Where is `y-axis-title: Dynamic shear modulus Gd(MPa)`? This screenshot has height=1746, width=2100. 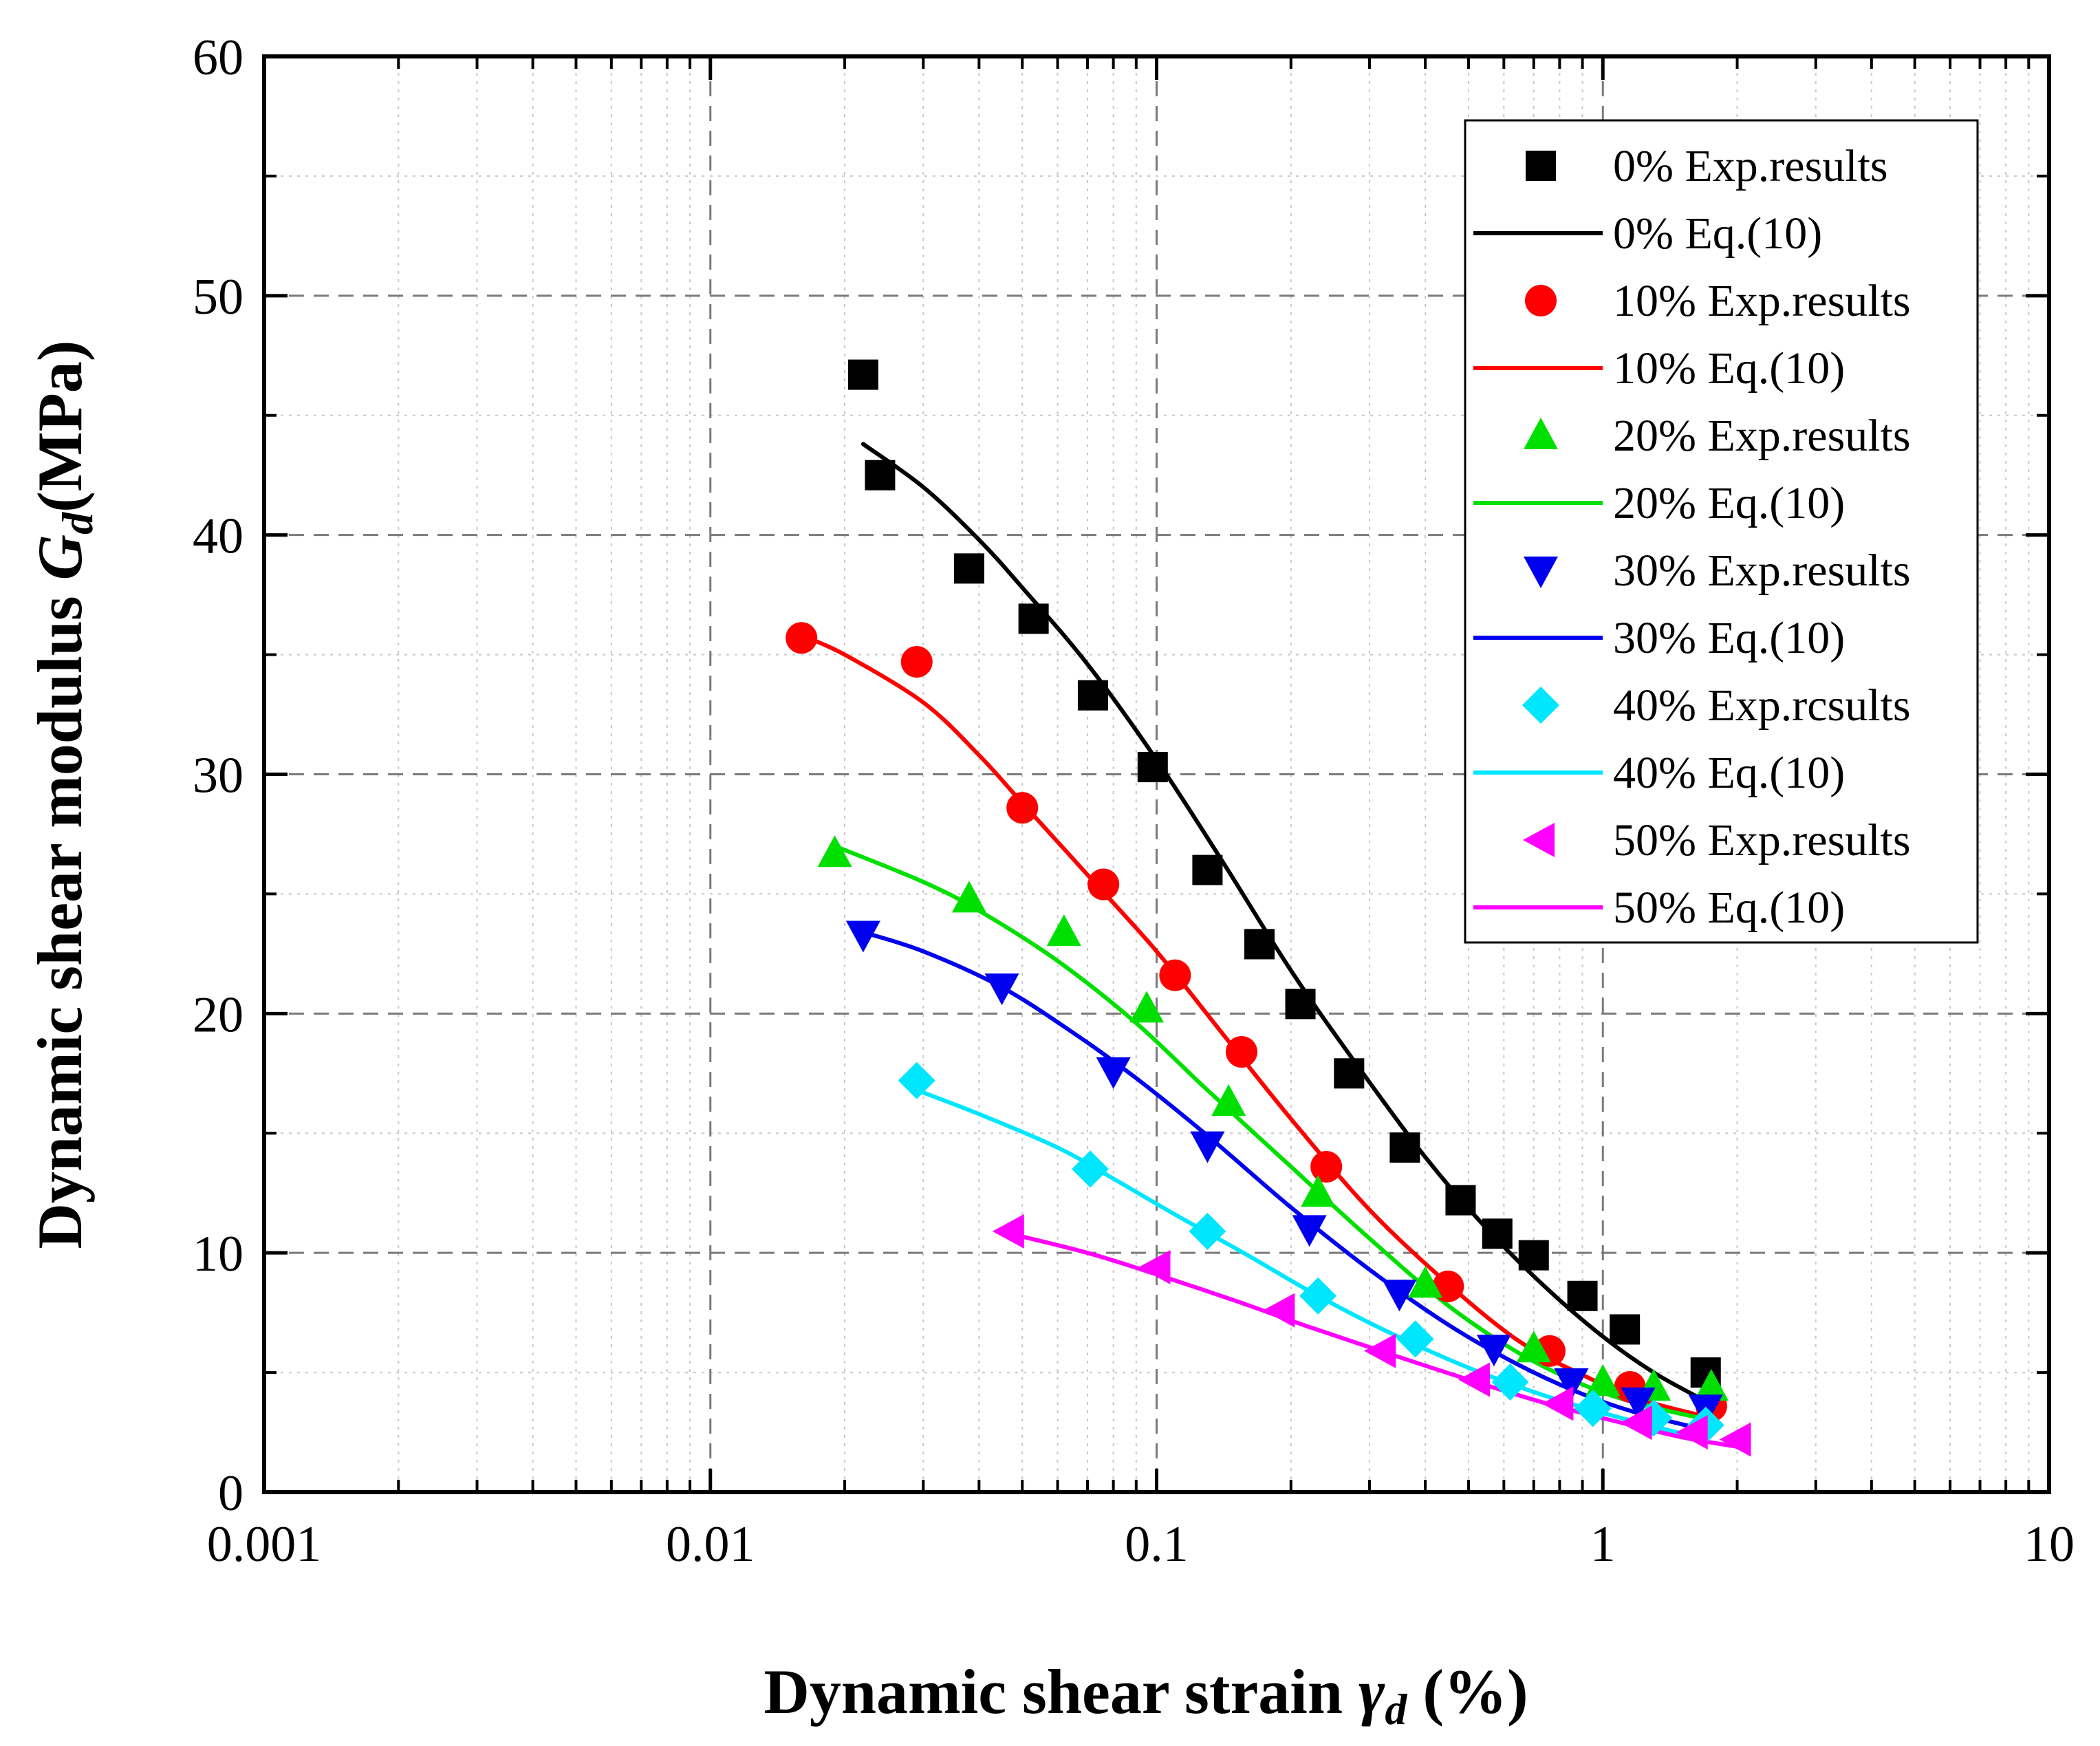
y-axis-title: Dynamic shear modulus Gd(MPa) is located at coordinates (63, 795).